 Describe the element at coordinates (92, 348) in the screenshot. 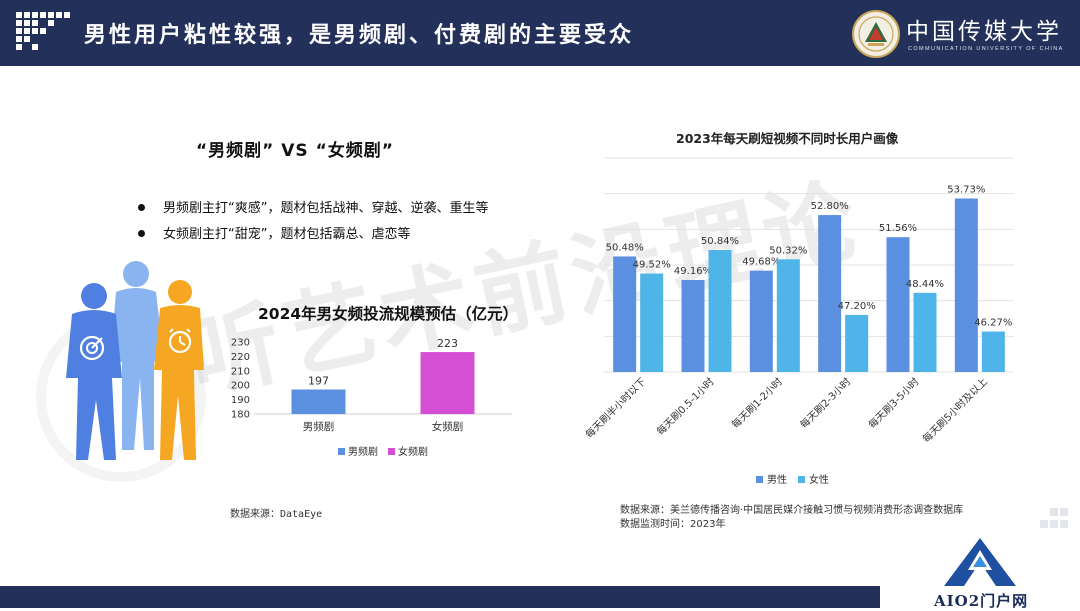

I see `target-icon` at that location.